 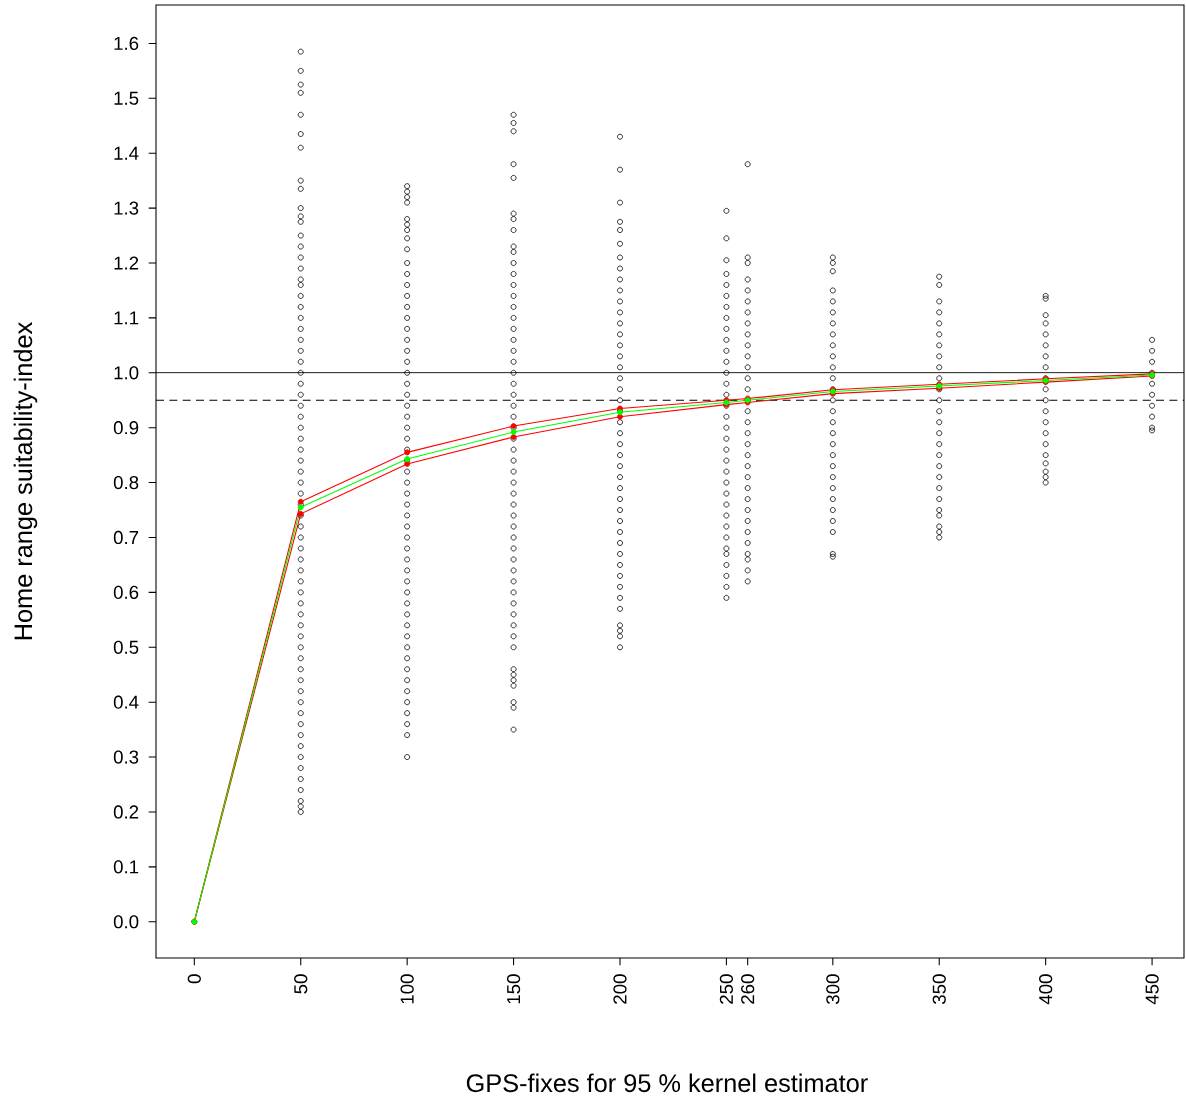 What do you see at coordinates (126, 867) in the screenshot?
I see `y-tick-label: 0.1` at bounding box center [126, 867].